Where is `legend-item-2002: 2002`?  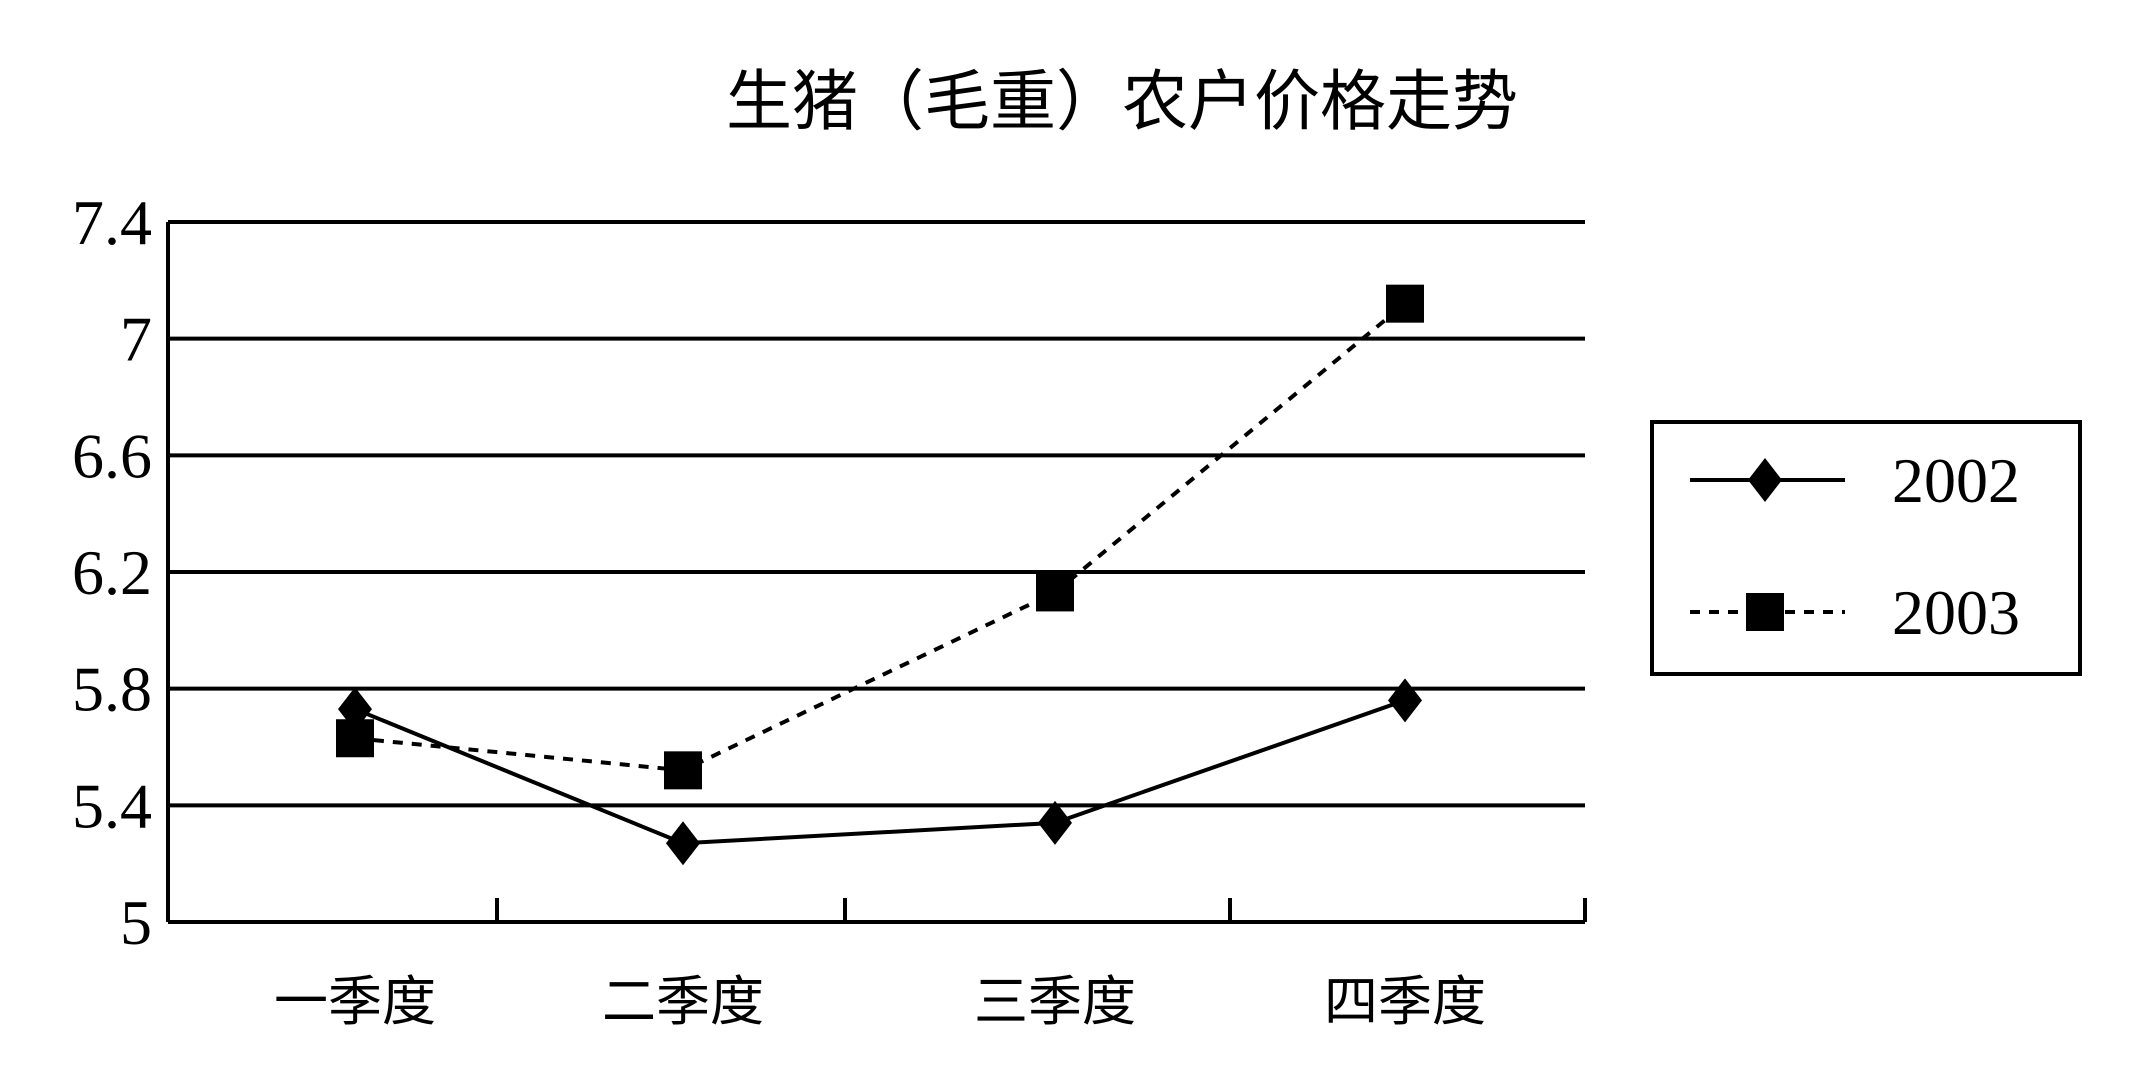 legend-item-2002: 2002 is located at coordinates (1855, 480).